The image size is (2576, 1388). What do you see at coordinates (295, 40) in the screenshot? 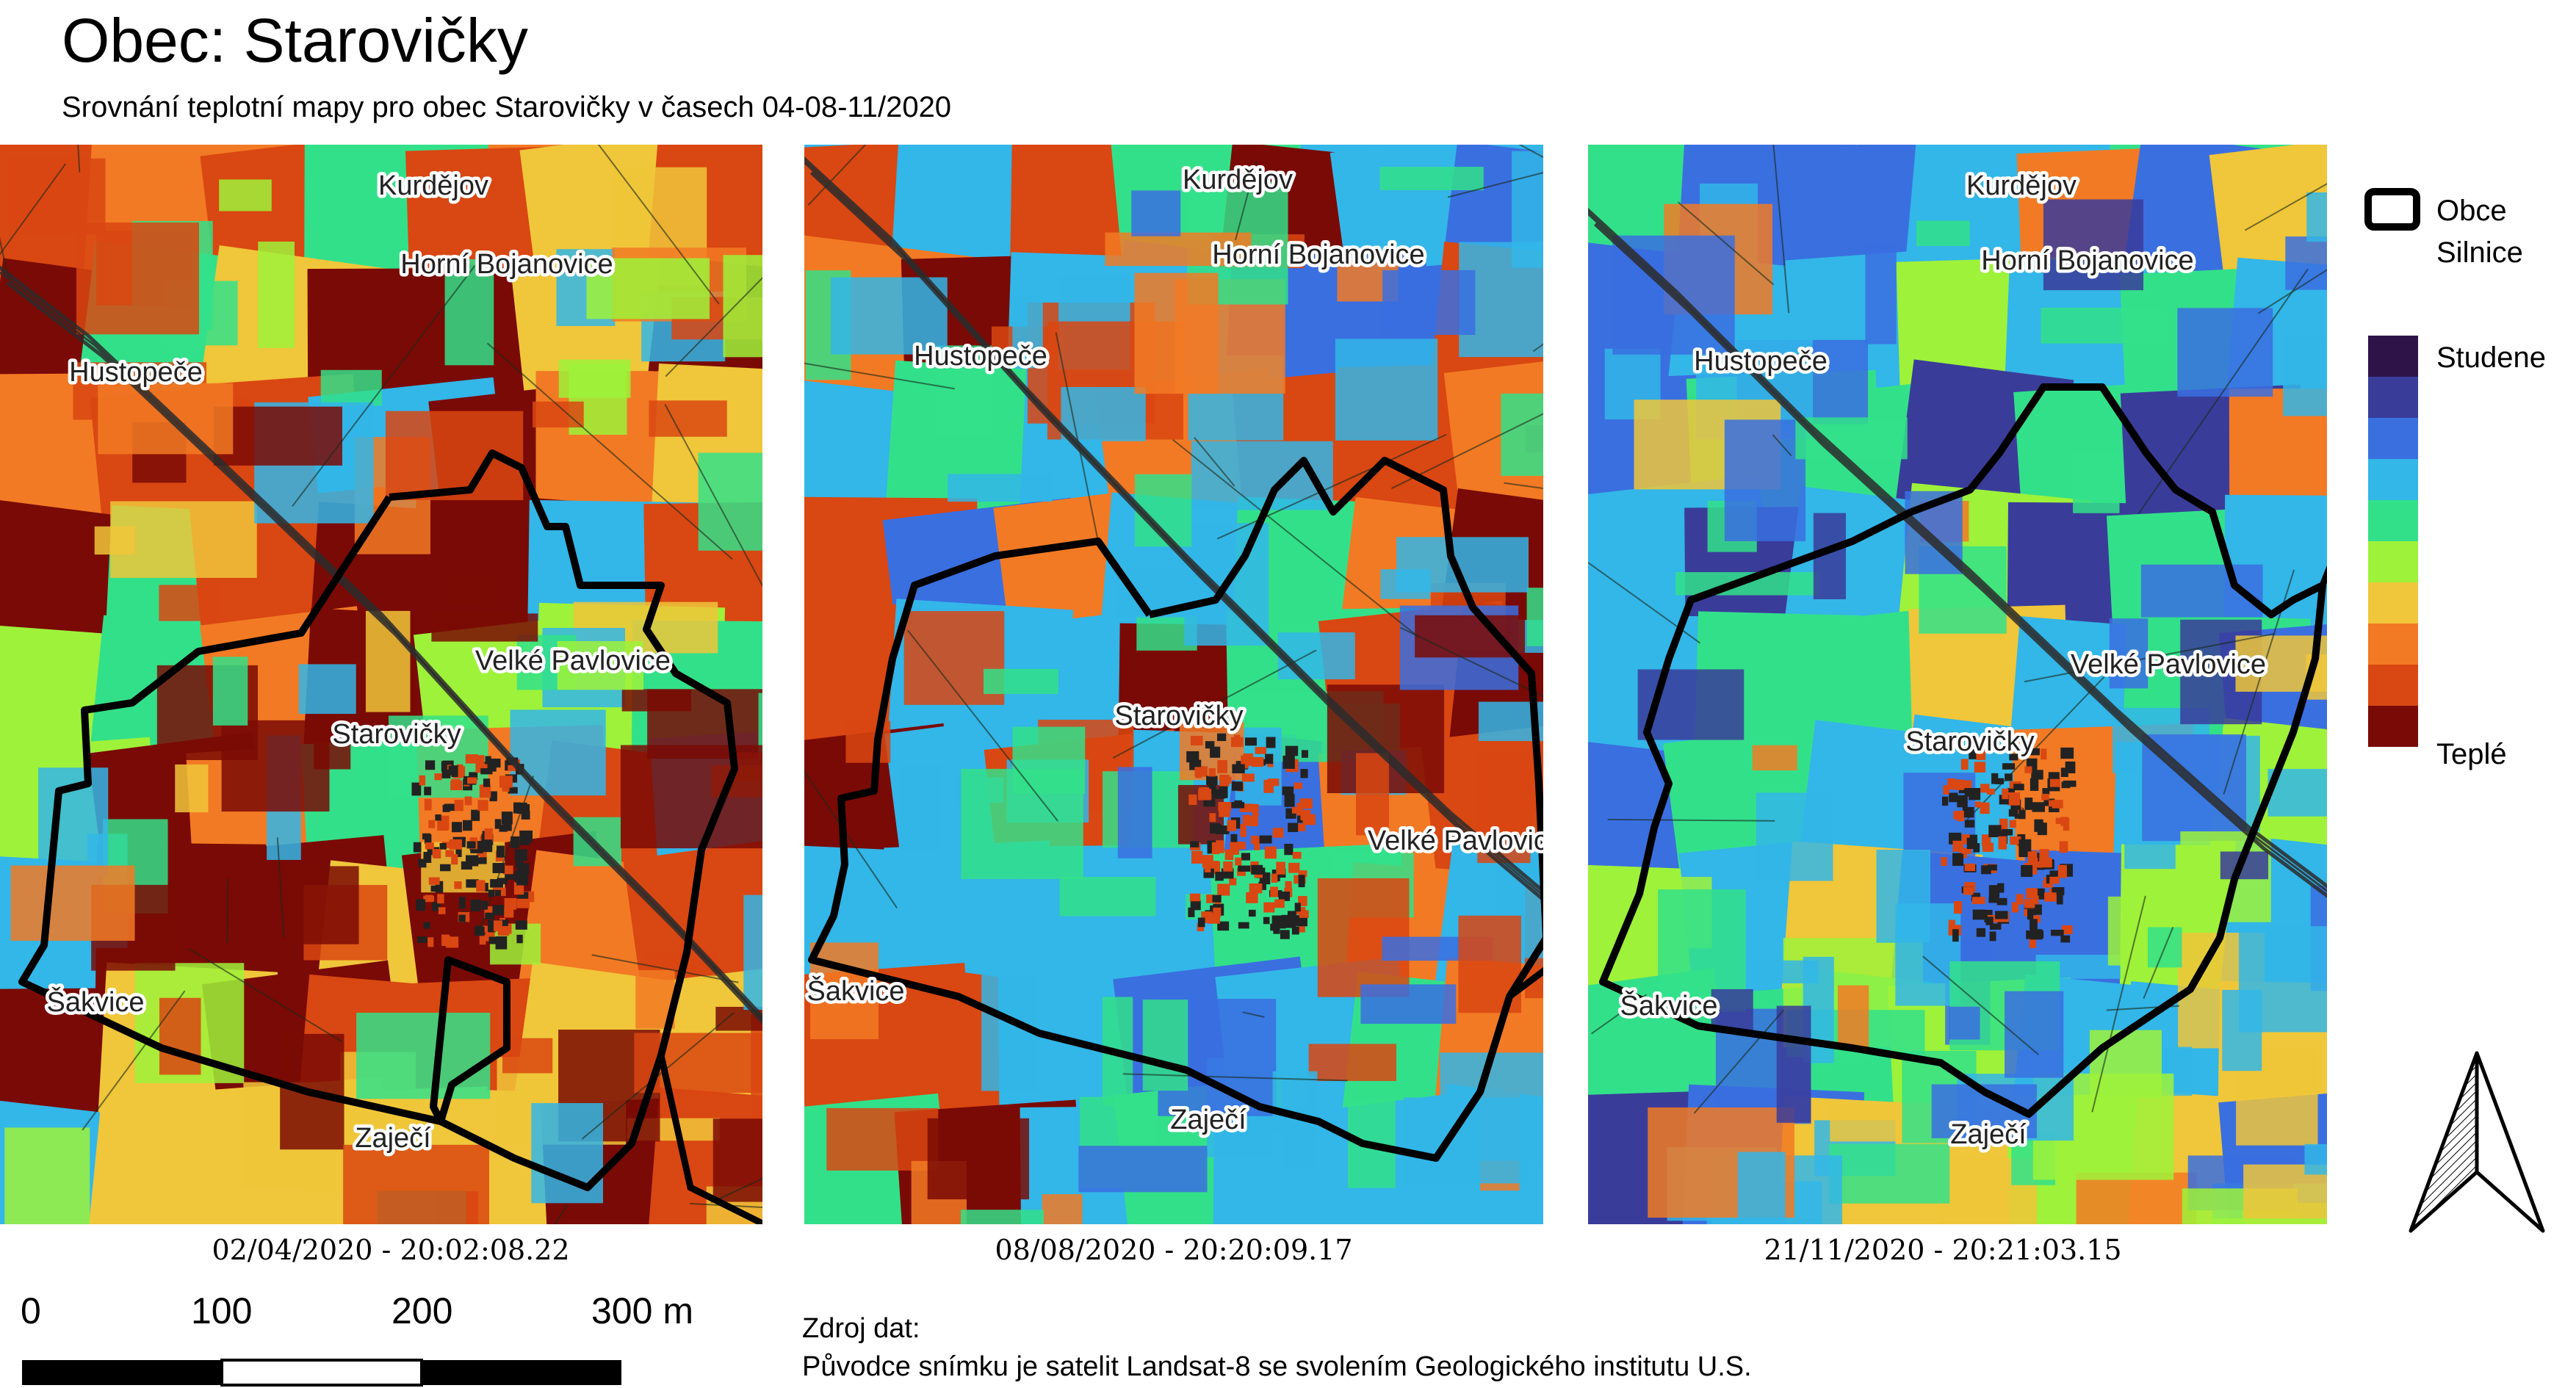
I see `map-title: Obec: Starovičky` at bounding box center [295, 40].